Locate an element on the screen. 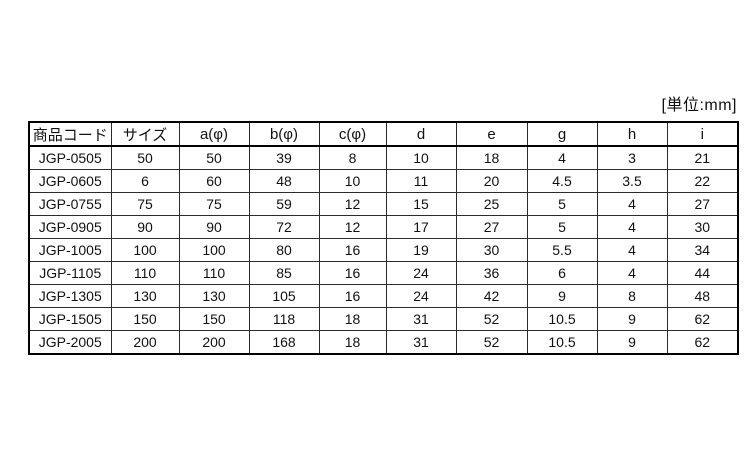  column-header: 商品コード is located at coordinates (70, 134).